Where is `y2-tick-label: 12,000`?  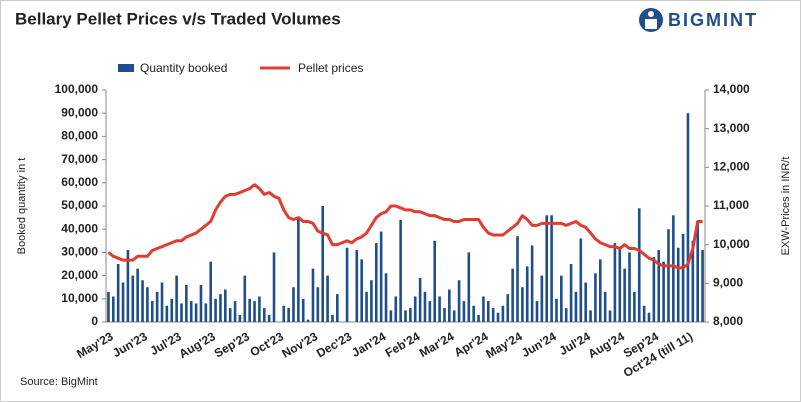
y2-tick-label: 12,000 is located at coordinates (731, 167).